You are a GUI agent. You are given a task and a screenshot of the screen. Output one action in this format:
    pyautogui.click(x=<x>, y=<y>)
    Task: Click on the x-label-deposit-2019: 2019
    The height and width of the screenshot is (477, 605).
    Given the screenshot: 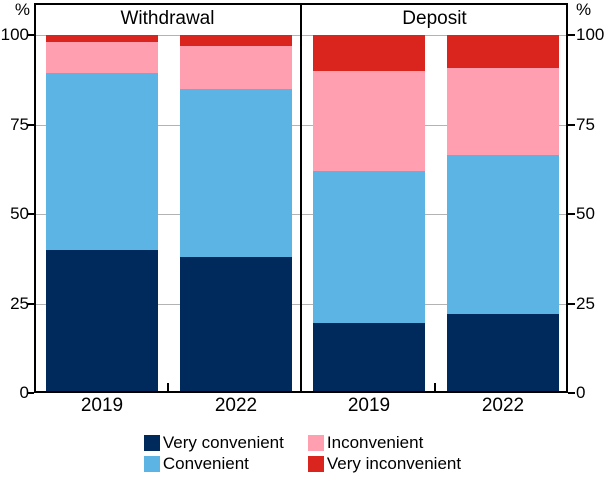 What is the action you would take?
    pyautogui.click(x=369, y=405)
    